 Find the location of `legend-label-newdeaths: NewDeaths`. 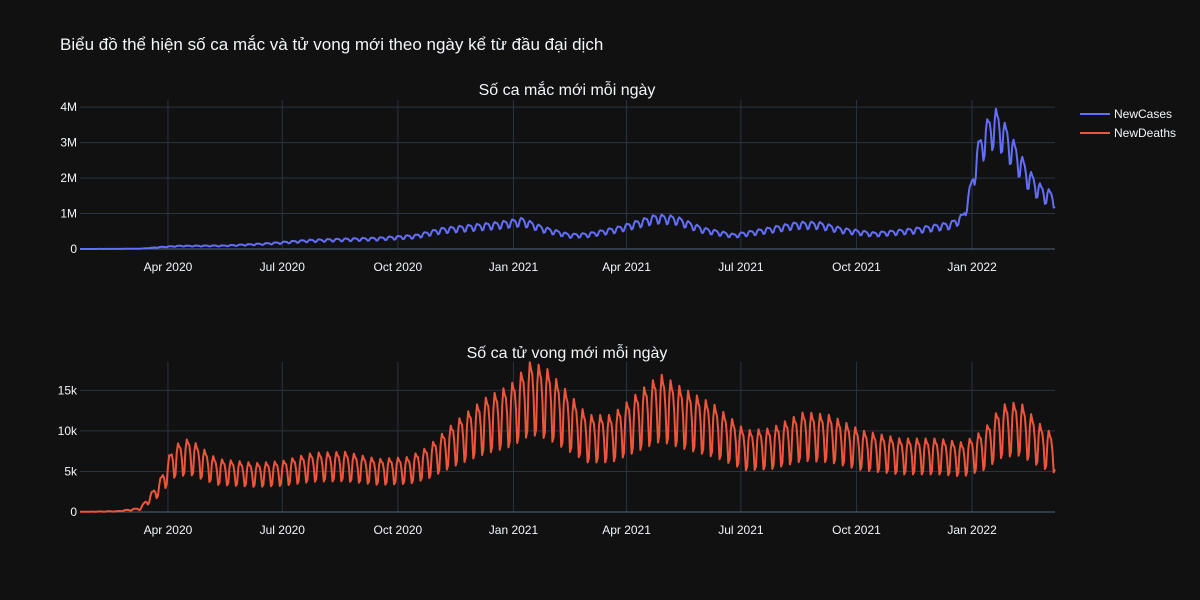

legend-label-newdeaths: NewDeaths is located at coordinates (1145, 133).